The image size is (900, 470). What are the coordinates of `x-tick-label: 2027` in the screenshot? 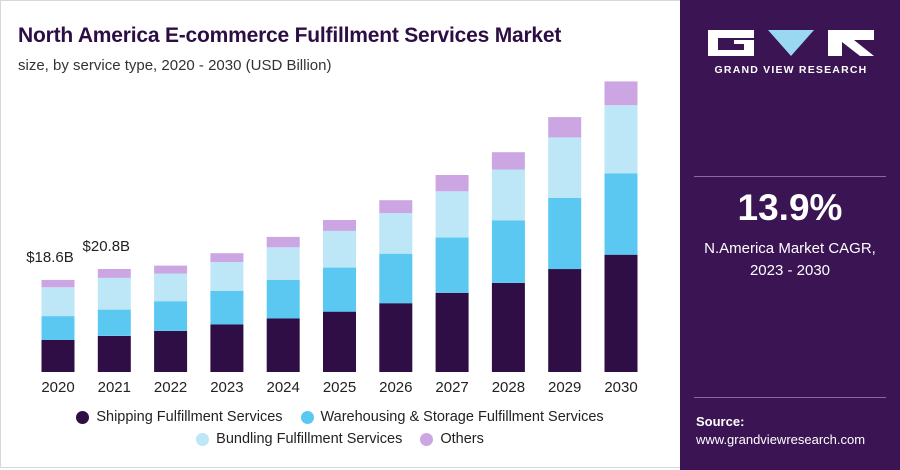 It's located at (451, 387).